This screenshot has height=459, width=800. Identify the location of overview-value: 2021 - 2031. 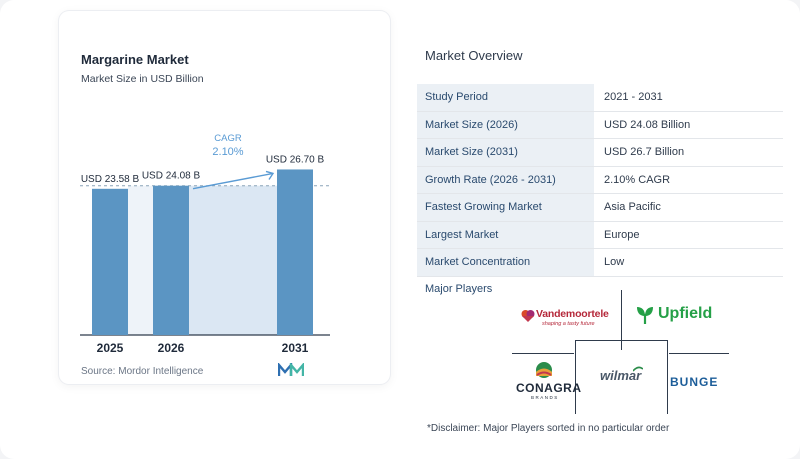
(688, 98).